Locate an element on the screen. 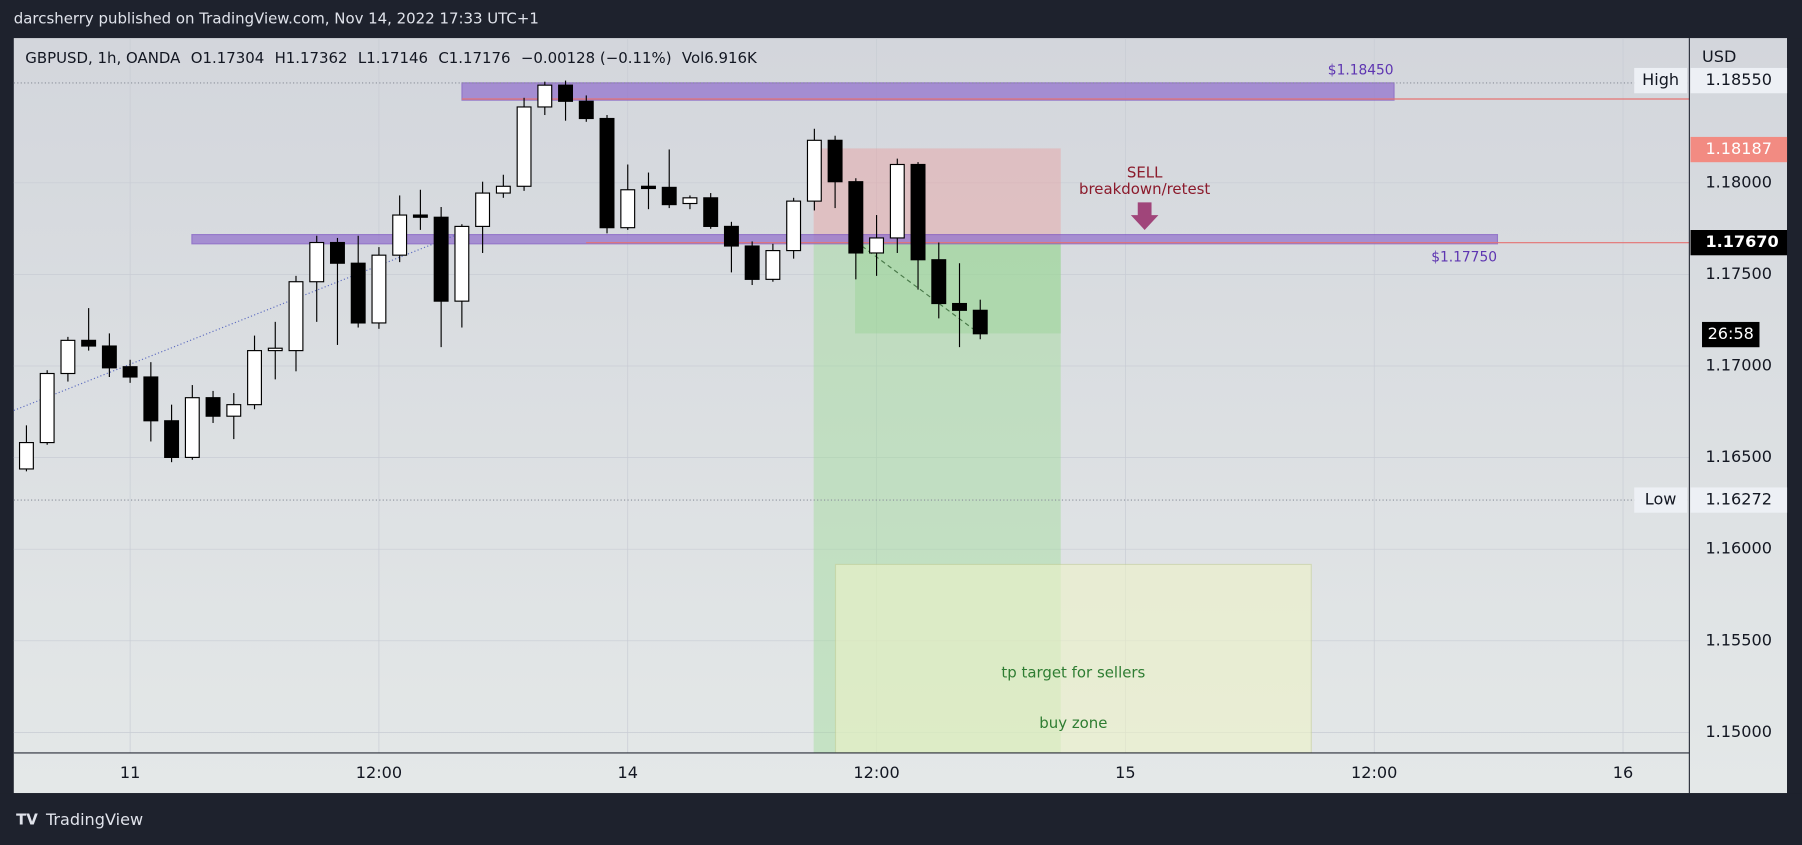 The width and height of the screenshot is (1802, 845). tp-label: tp target for sellers is located at coordinates (1073, 673).